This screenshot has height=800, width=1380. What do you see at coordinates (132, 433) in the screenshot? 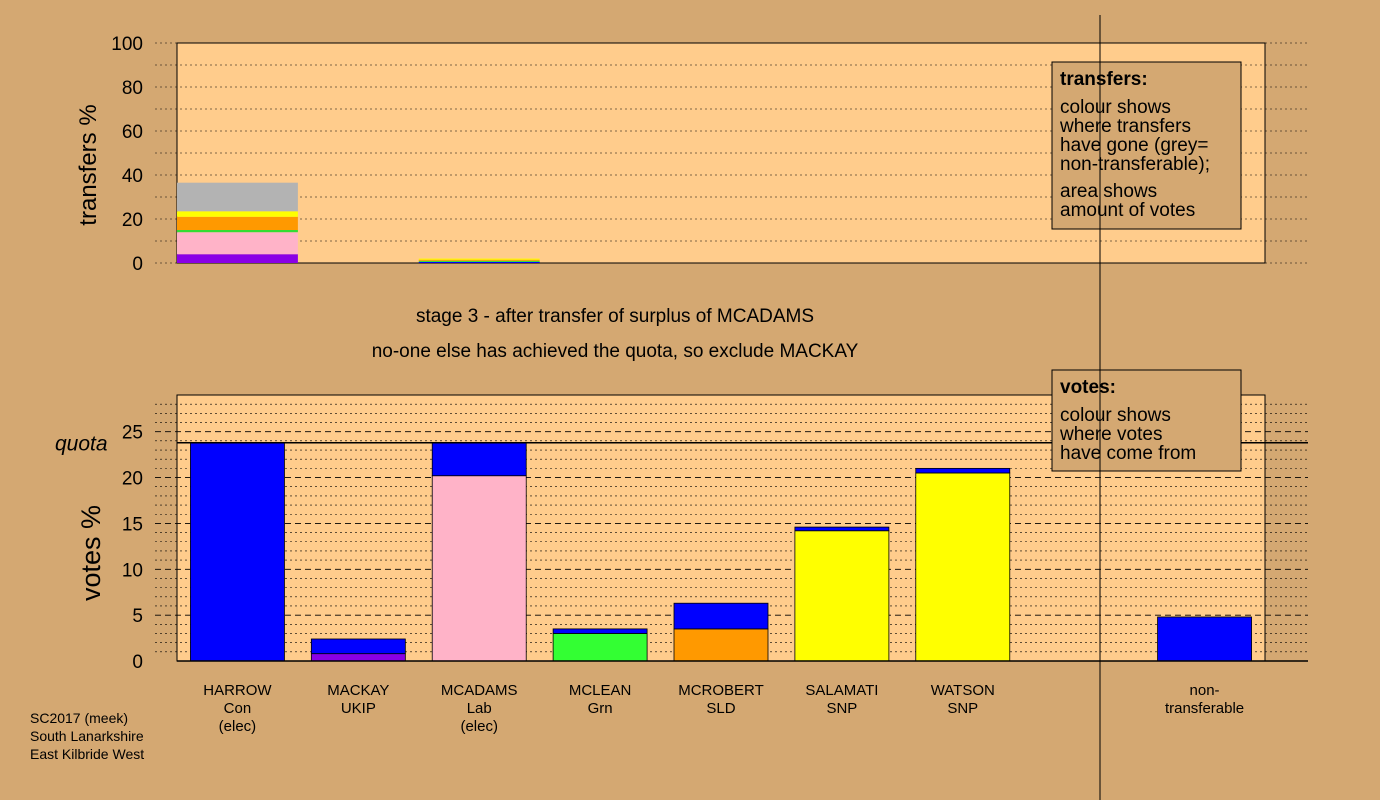
I see `votes-y-tick-label: 25` at bounding box center [132, 433].